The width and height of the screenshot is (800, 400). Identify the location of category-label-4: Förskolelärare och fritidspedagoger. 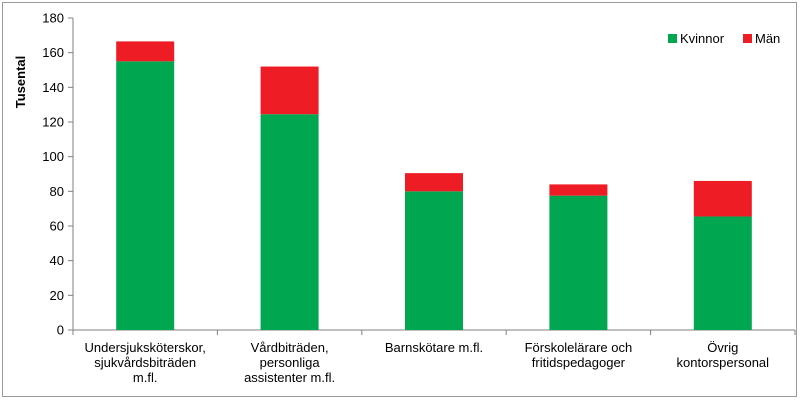
(579, 355).